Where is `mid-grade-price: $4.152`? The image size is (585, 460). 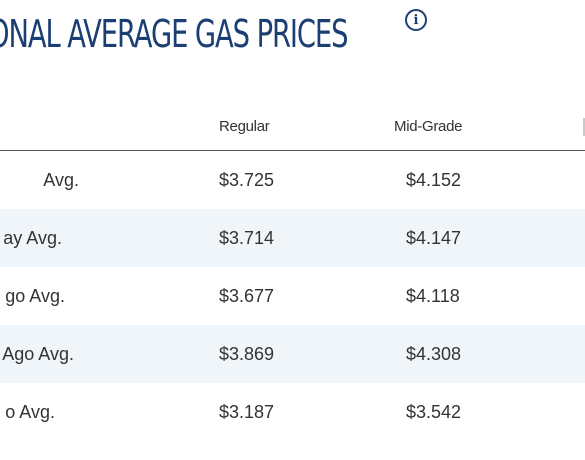
mid-grade-price: $4.152 is located at coordinates (434, 180).